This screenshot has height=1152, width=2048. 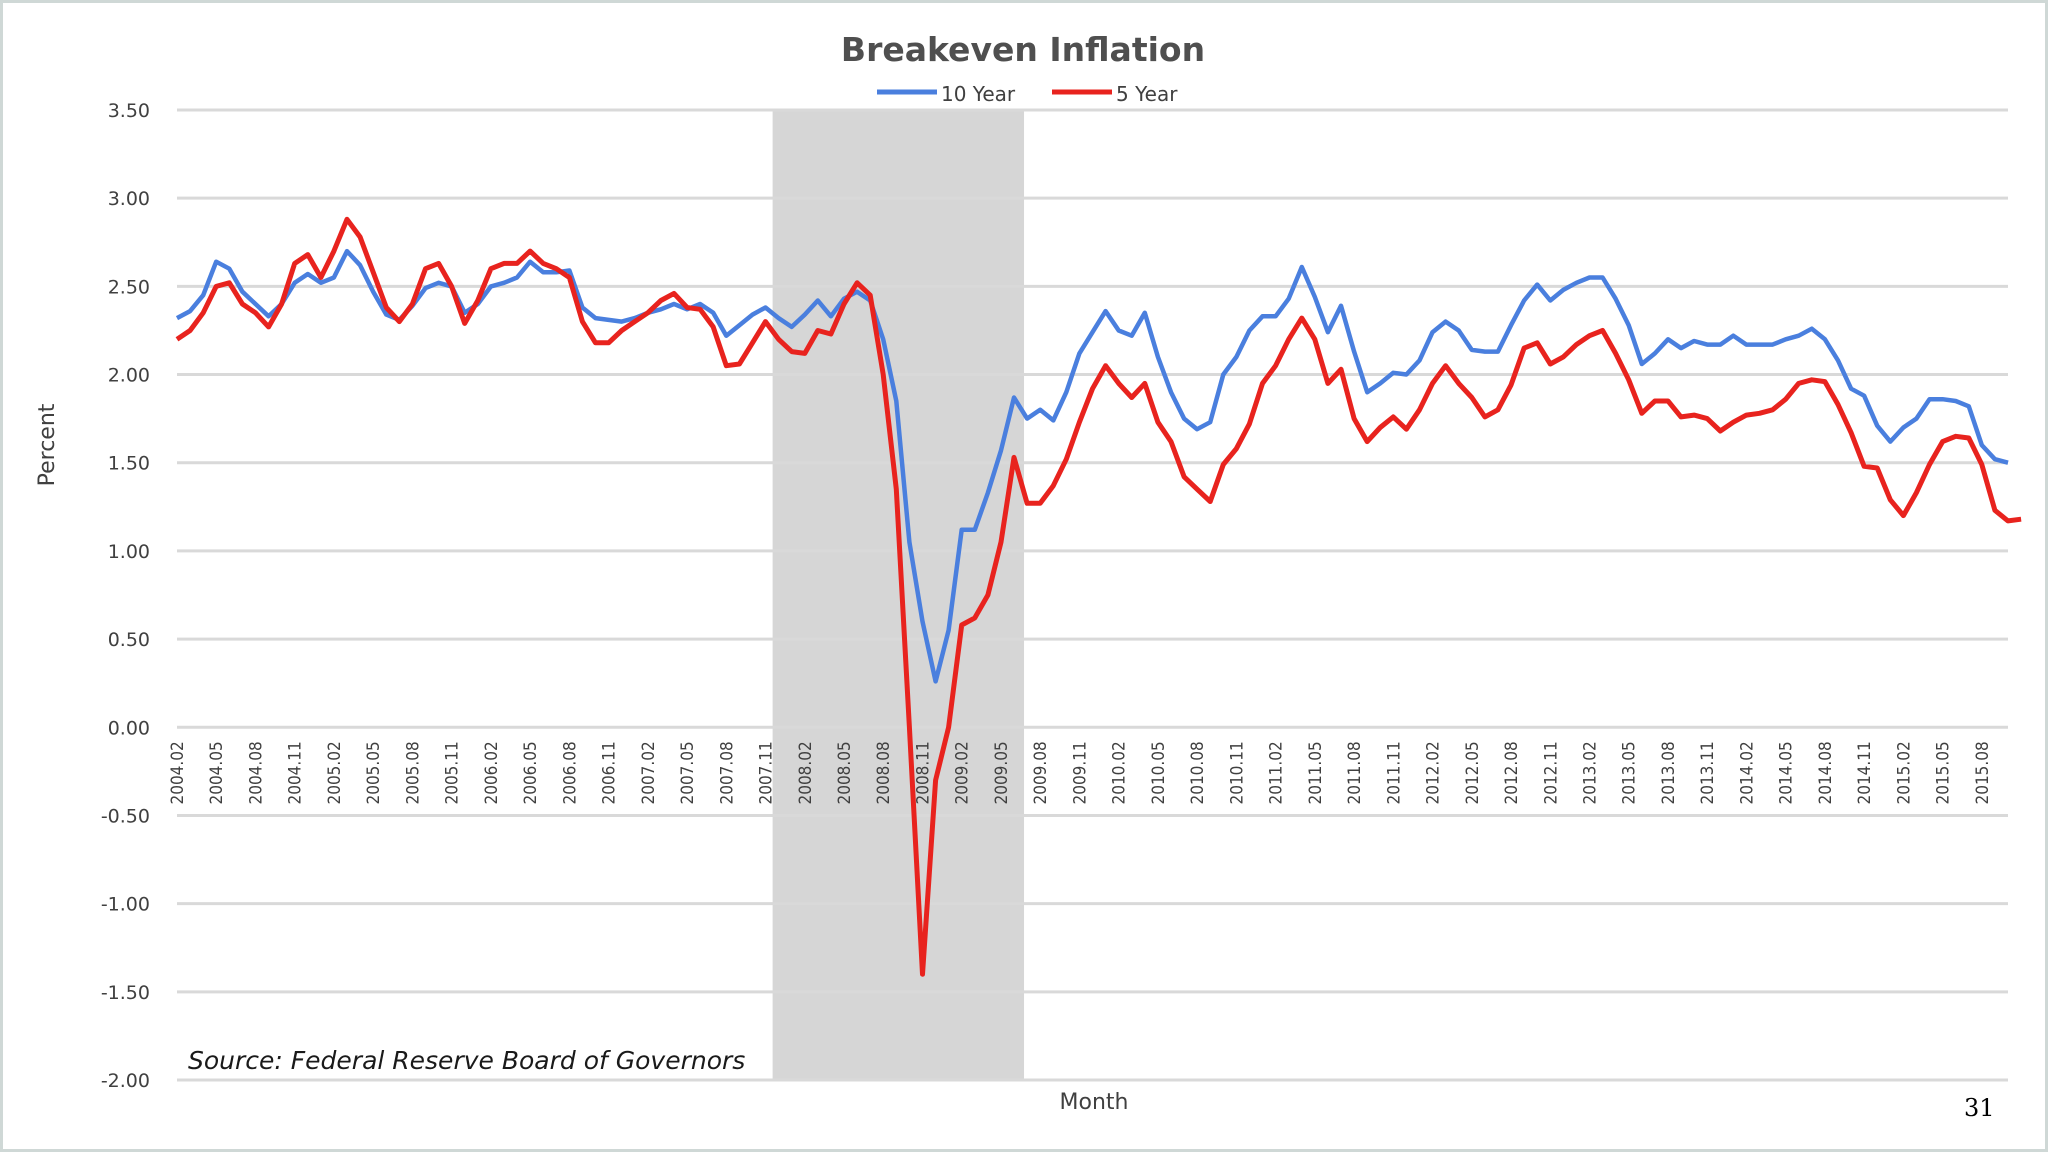 I want to click on x-axis-label: Month, so click(x=1094, y=1102).